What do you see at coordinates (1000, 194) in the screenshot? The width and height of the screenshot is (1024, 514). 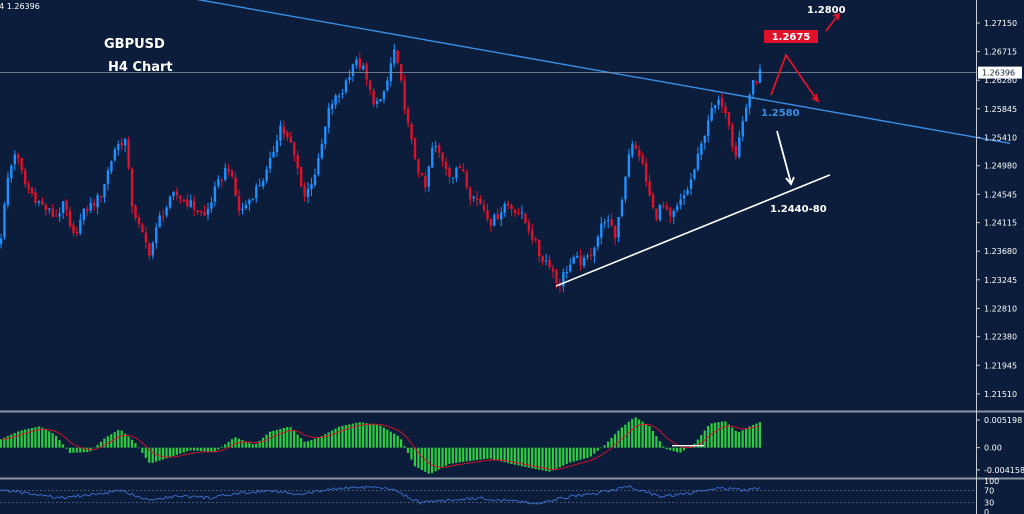 I see `price-tick-label: 1.24545` at bounding box center [1000, 194].